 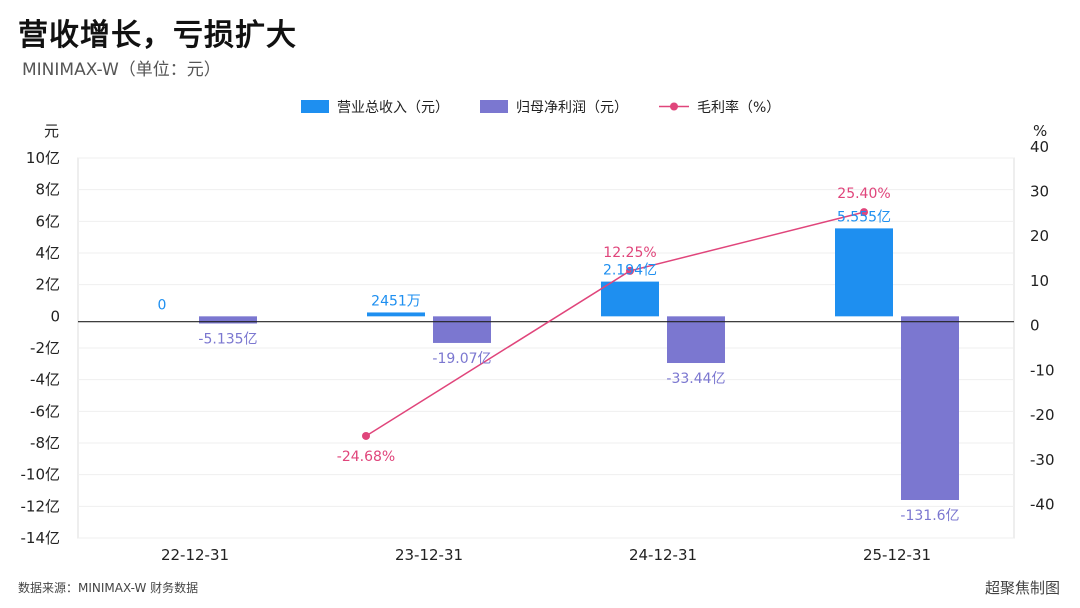 What do you see at coordinates (41, 538) in the screenshot?
I see `left-axis-tick: -14亿` at bounding box center [41, 538].